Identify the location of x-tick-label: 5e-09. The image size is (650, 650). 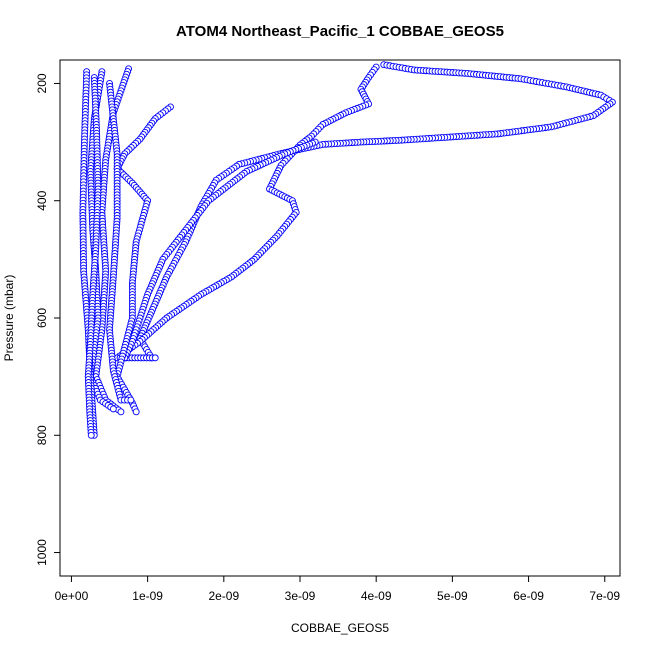
(452, 596).